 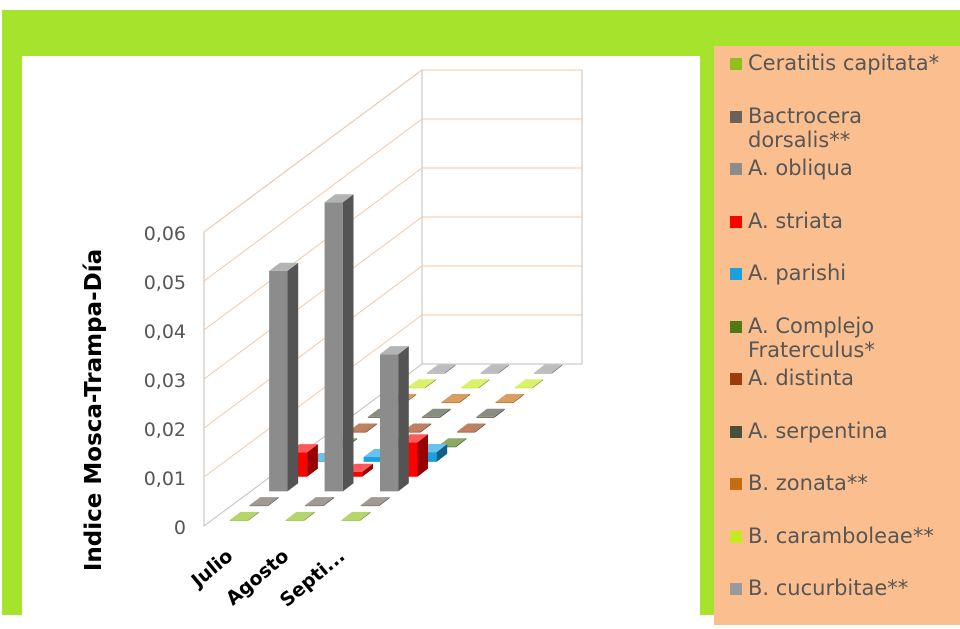 What do you see at coordinates (165, 283) in the screenshot?
I see `y-tick-label: 0,05` at bounding box center [165, 283].